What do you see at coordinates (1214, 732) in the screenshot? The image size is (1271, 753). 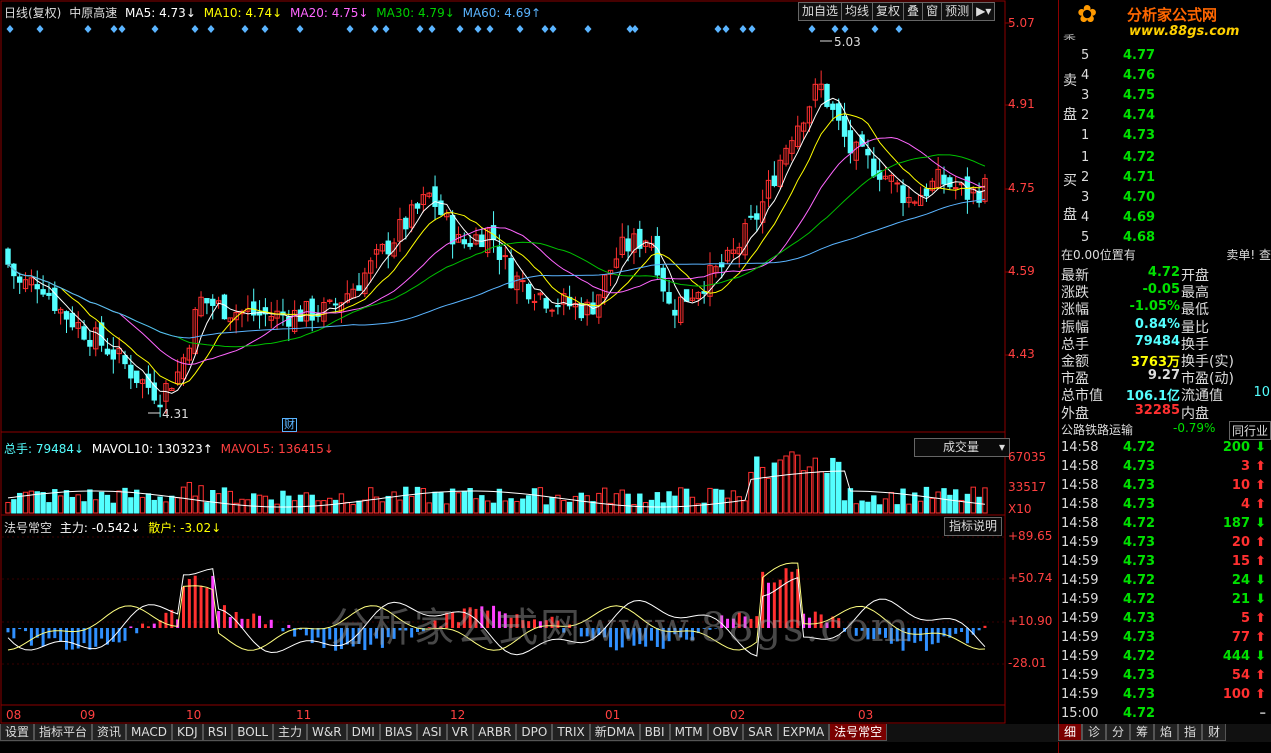 I see `right-panel-tab: 财` at bounding box center [1214, 732].